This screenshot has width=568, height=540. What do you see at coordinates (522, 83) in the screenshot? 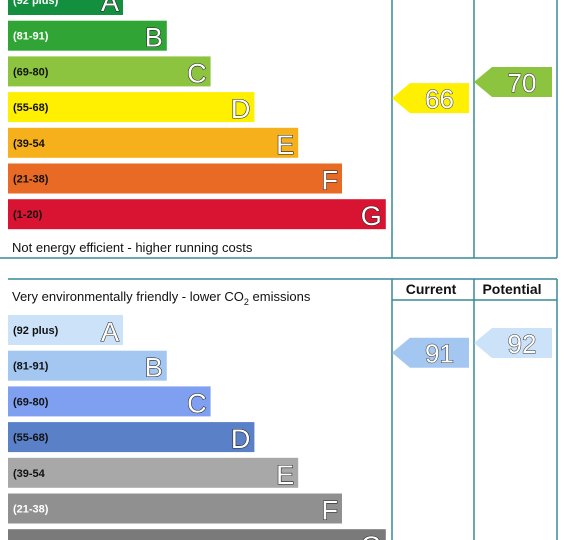
I see `potential-rating-value: 70` at bounding box center [522, 83].